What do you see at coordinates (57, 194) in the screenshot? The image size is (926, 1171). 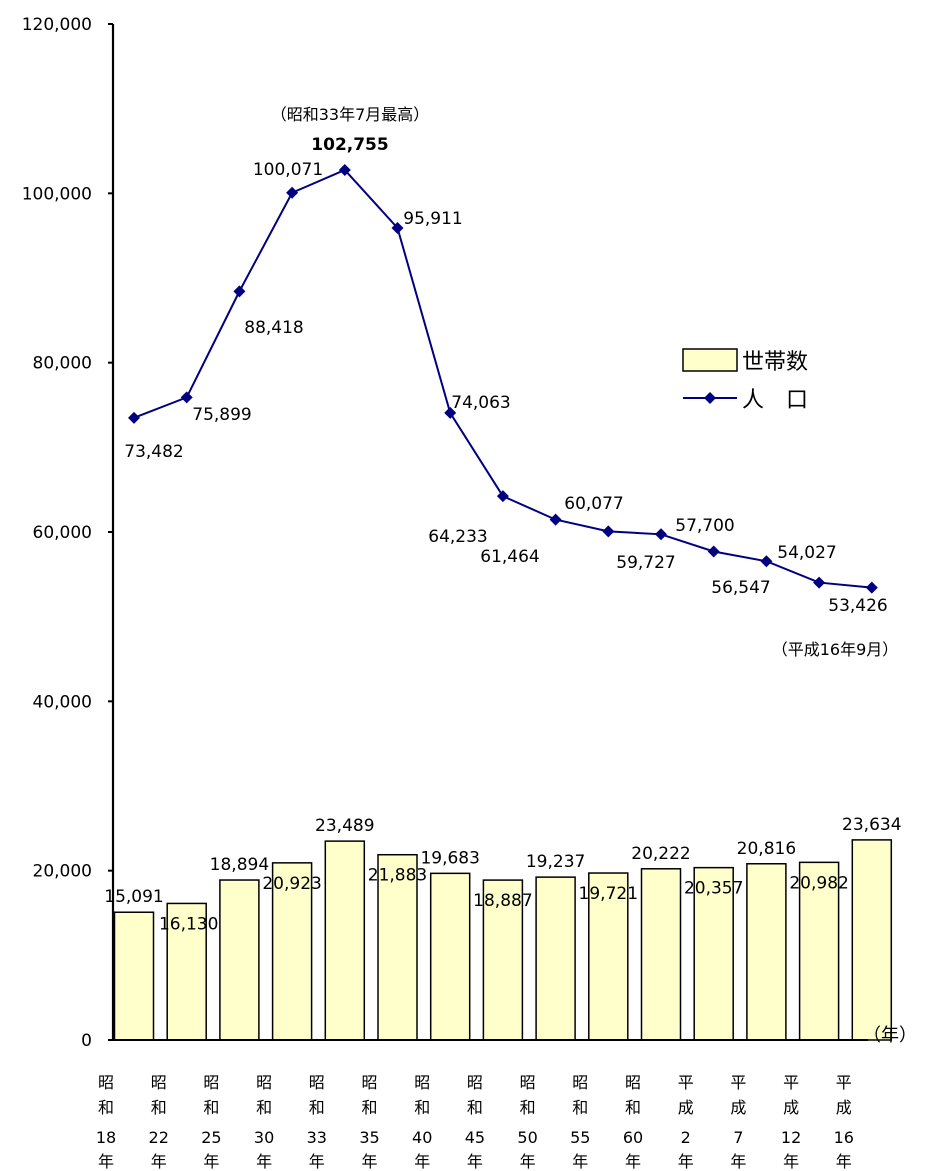 I see `y-tick-label: 100,000` at bounding box center [57, 194].